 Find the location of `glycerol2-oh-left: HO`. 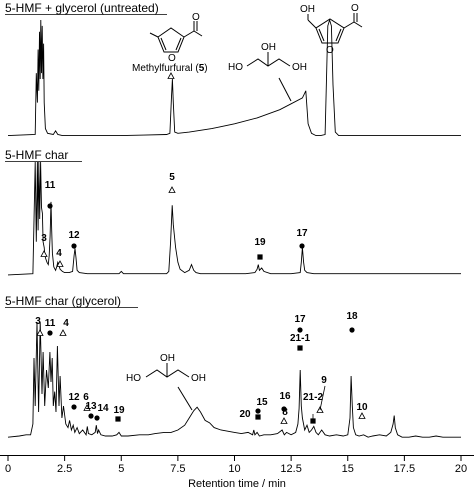

glycerol2-oh-left: HO is located at coordinates (133, 378).